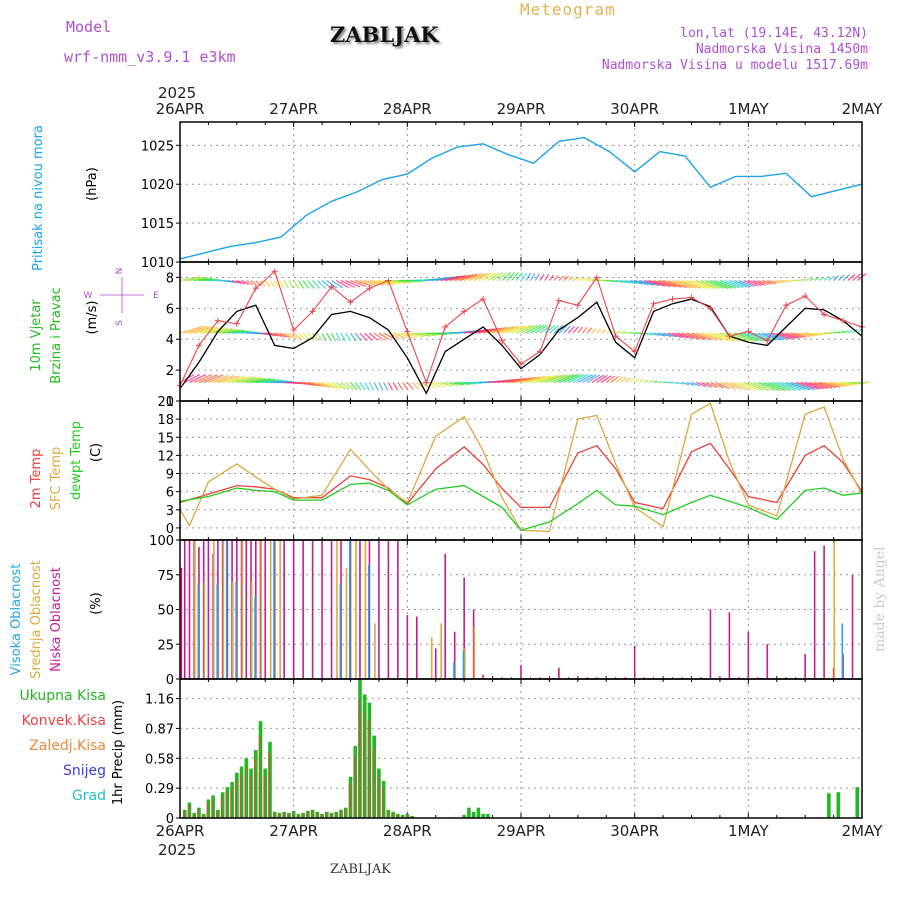 The width and height of the screenshot is (900, 900). What do you see at coordinates (156, 296) in the screenshot?
I see `compass-e: E` at bounding box center [156, 296].